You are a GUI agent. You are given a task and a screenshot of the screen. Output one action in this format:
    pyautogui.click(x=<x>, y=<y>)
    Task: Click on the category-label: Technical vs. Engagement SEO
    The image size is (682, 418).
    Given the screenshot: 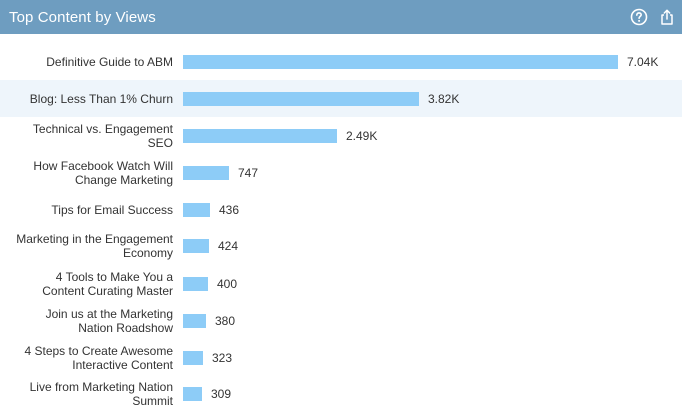 What is the action you would take?
    pyautogui.click(x=89, y=136)
    